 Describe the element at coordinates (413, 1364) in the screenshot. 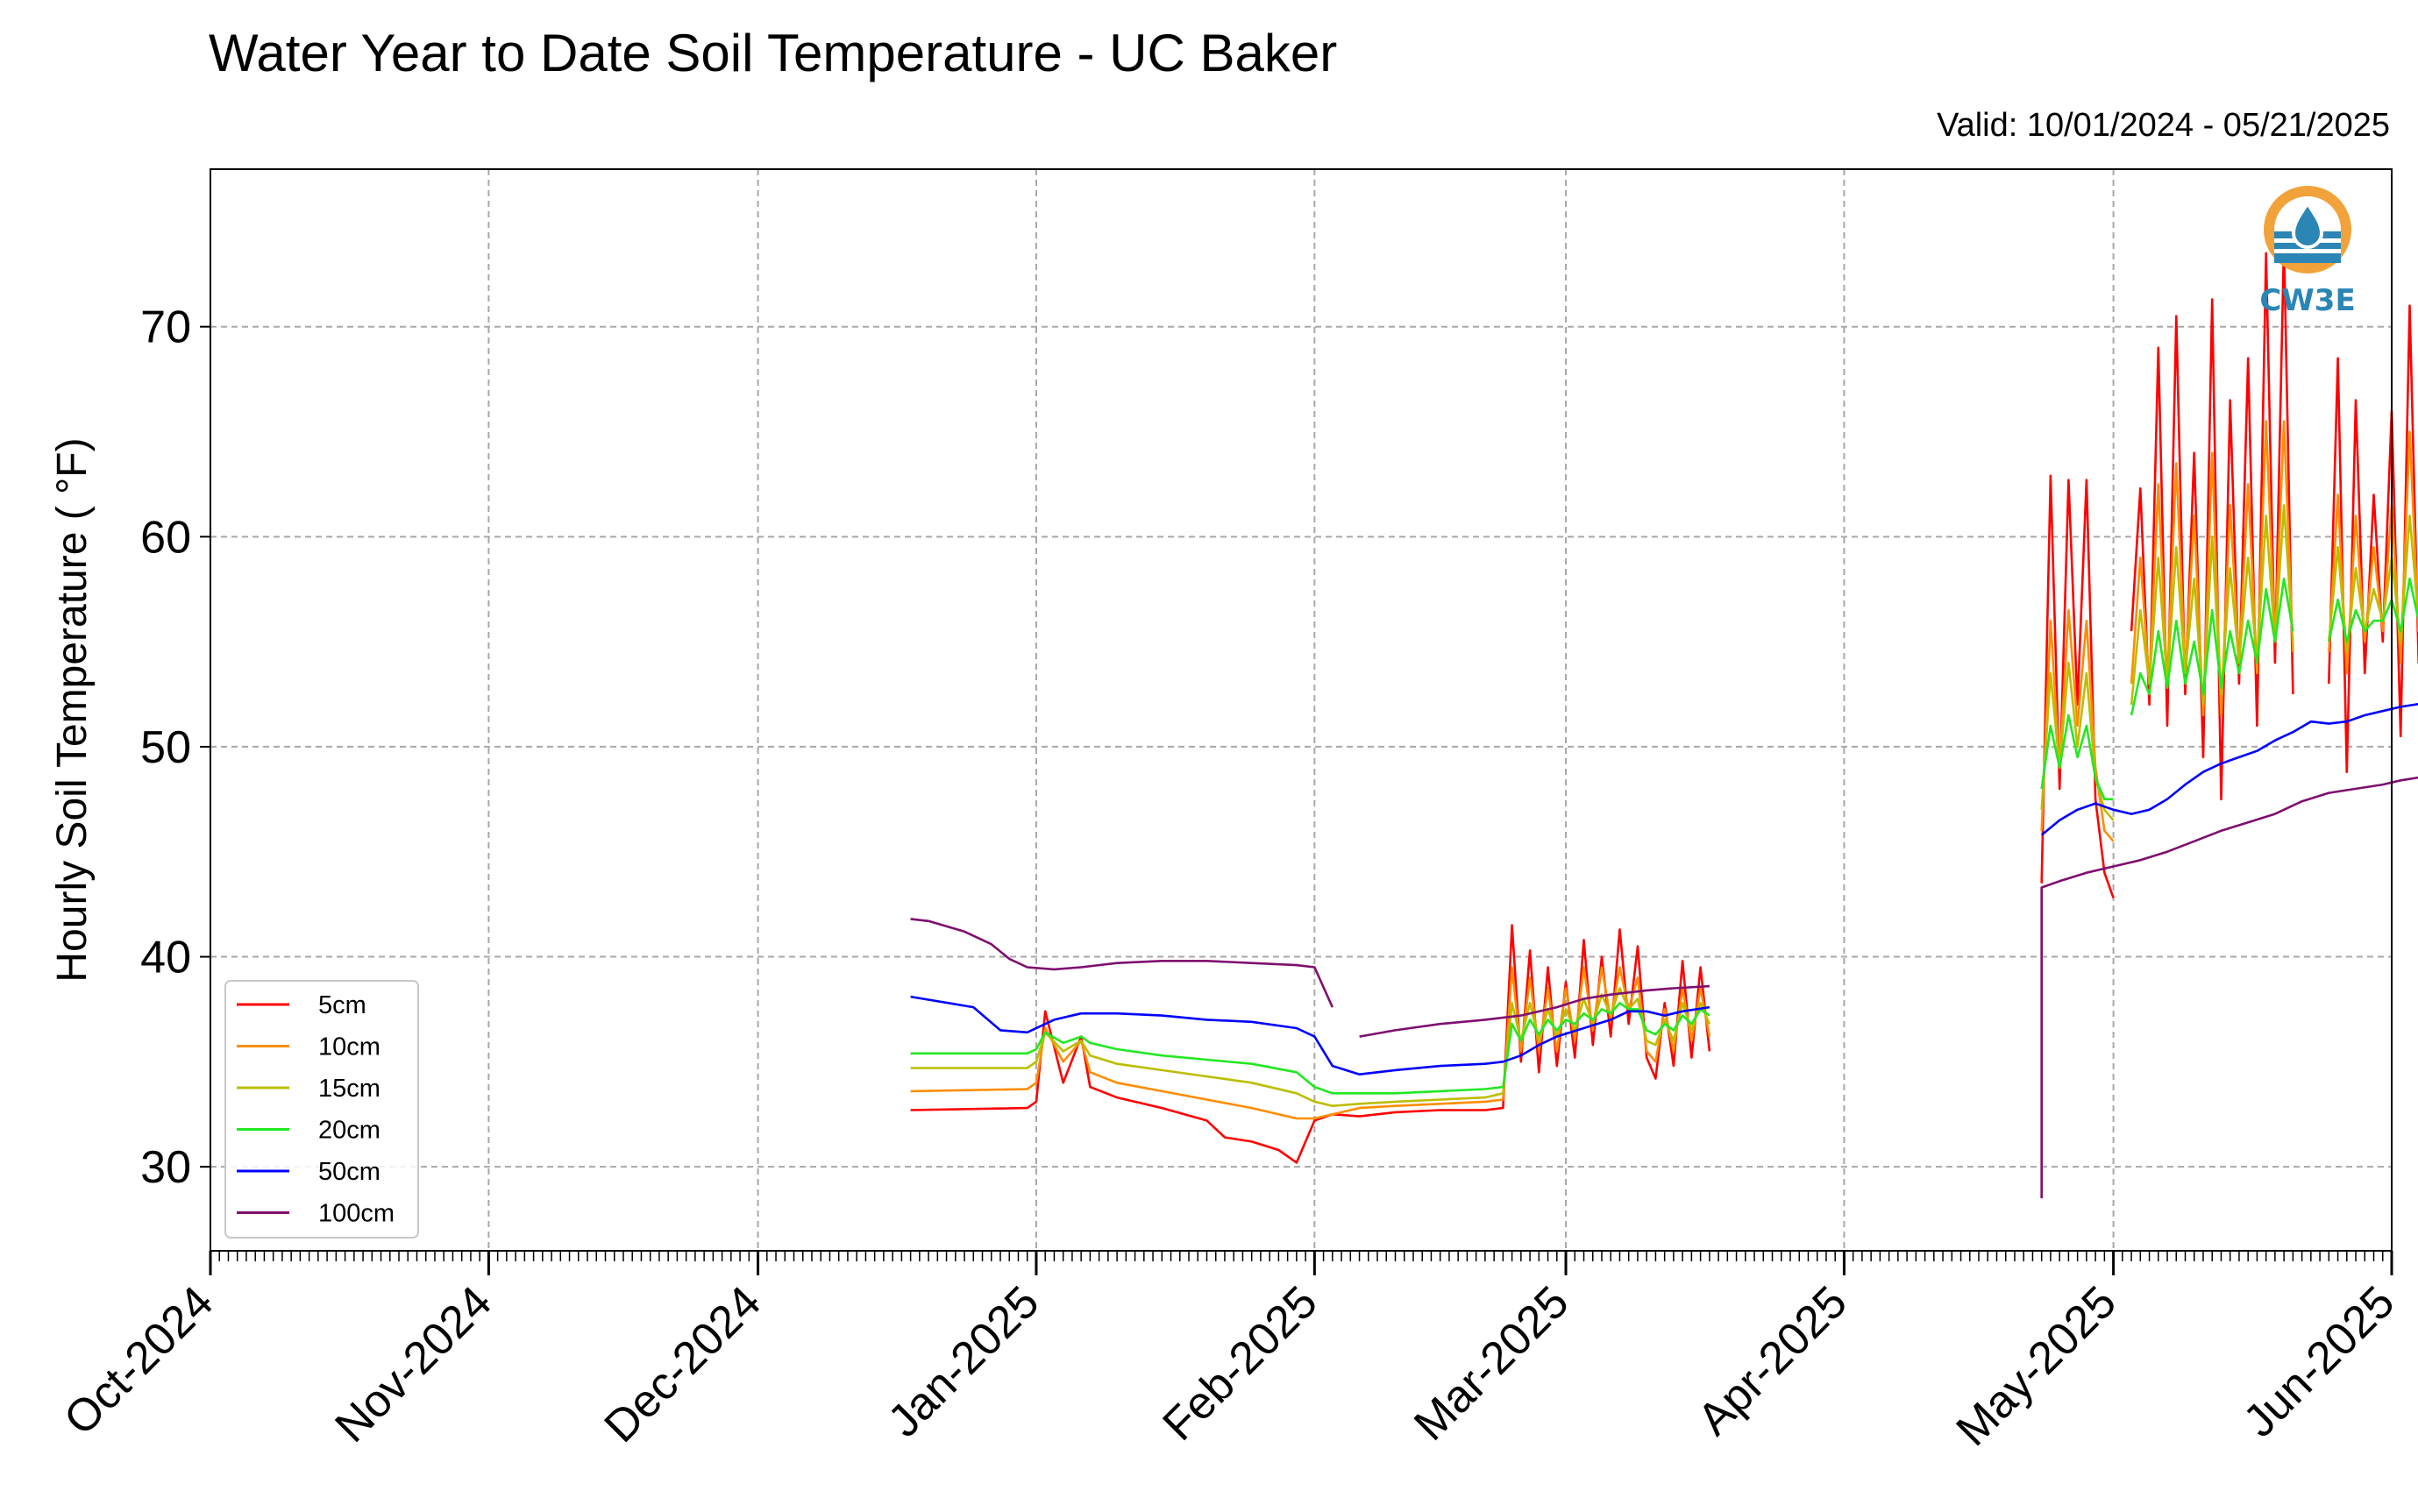

I see `x-tick-label: Nov-2024` at that location.